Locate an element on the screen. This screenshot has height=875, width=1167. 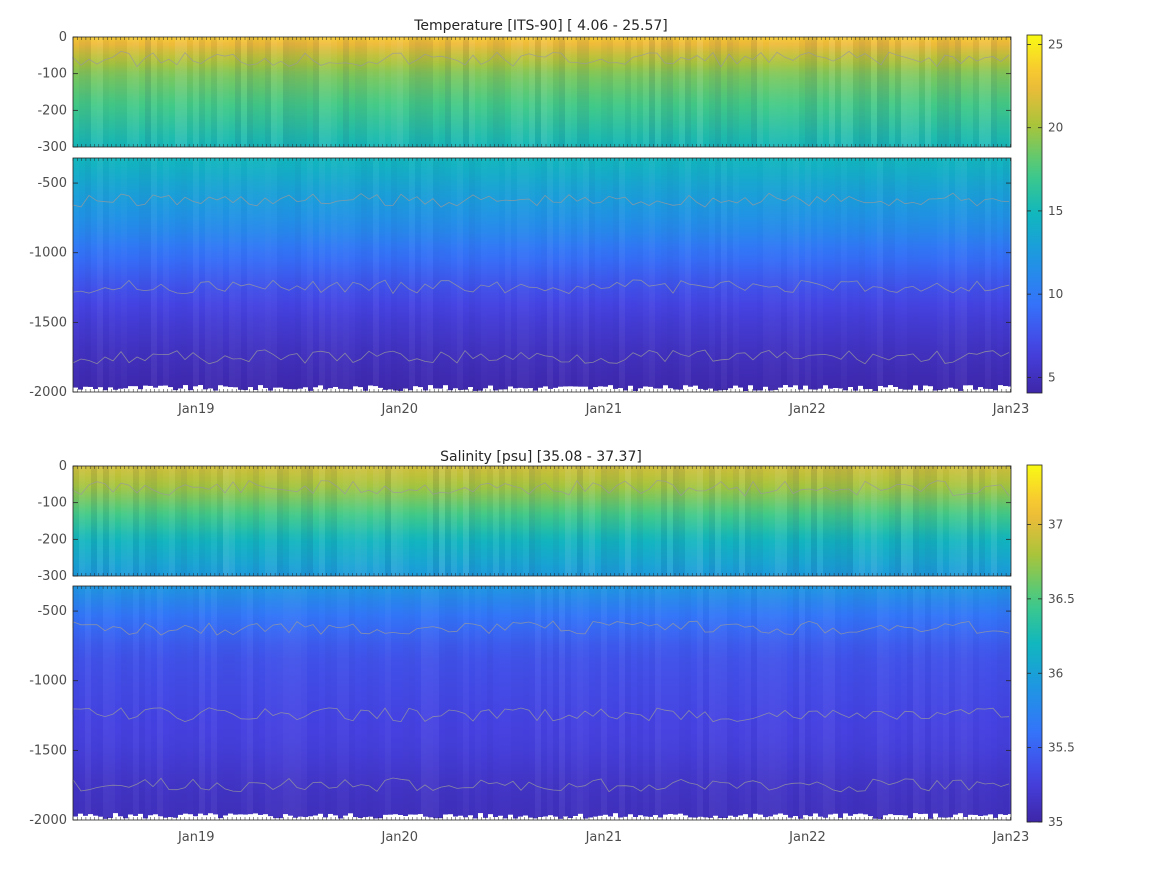
y-tick-label: -100 is located at coordinates (52, 503).